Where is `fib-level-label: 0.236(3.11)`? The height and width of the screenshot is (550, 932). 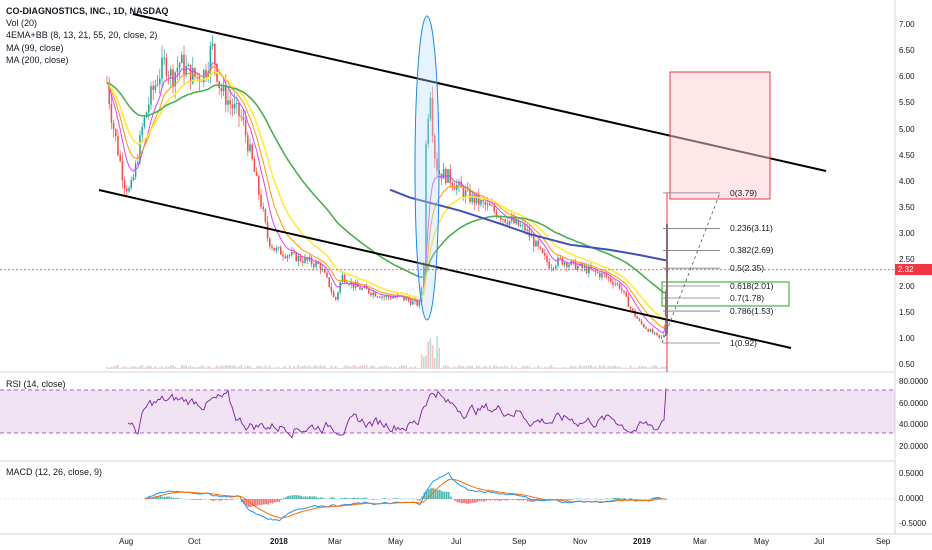
fib-level-label: 0.236(3.11) is located at coordinates (751, 228).